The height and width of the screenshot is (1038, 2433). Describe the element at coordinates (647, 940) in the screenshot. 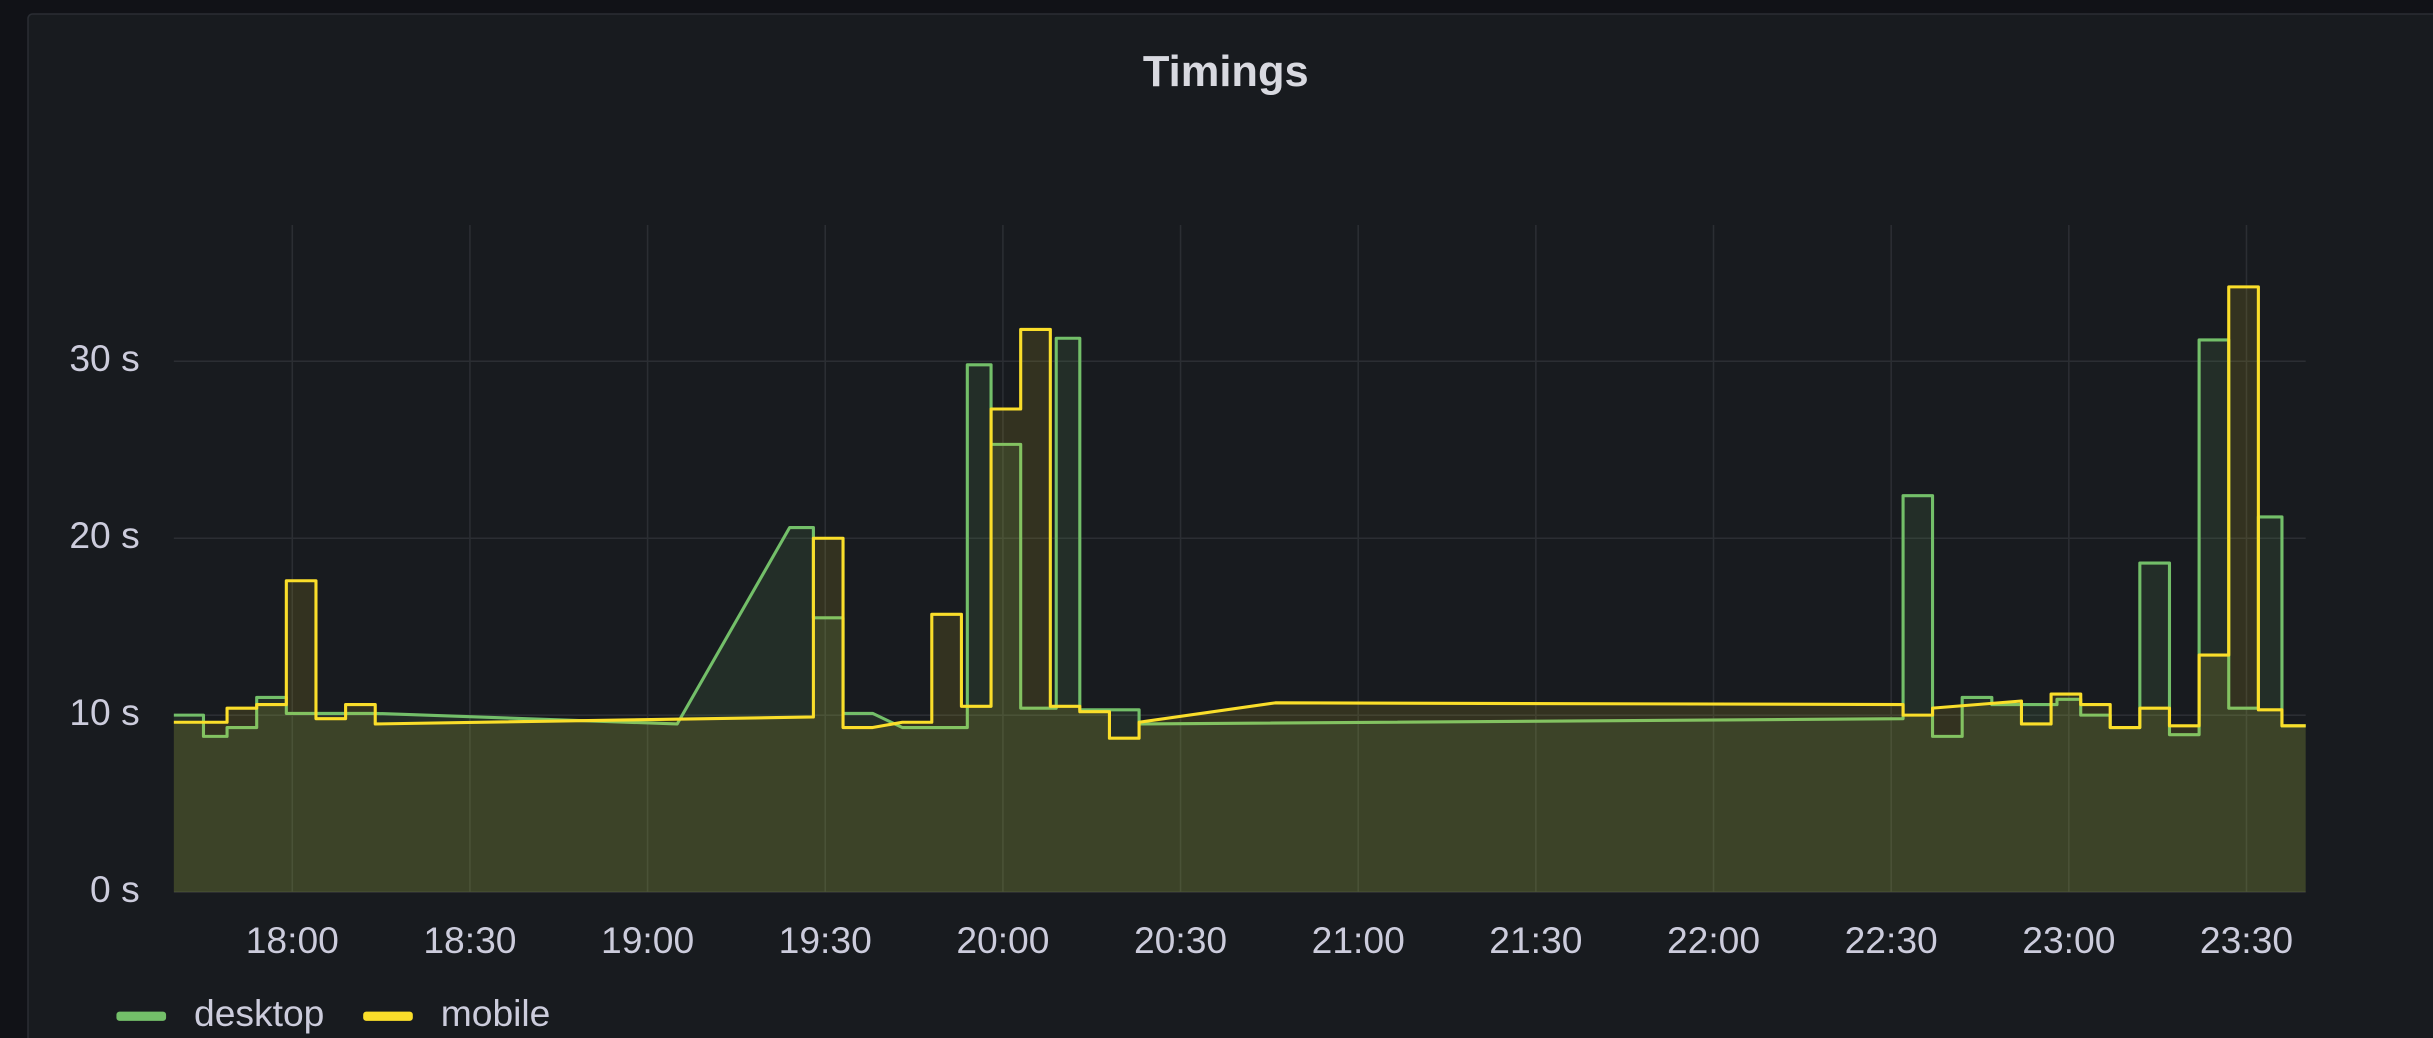

I see `x-tick-label: 19:00` at that location.